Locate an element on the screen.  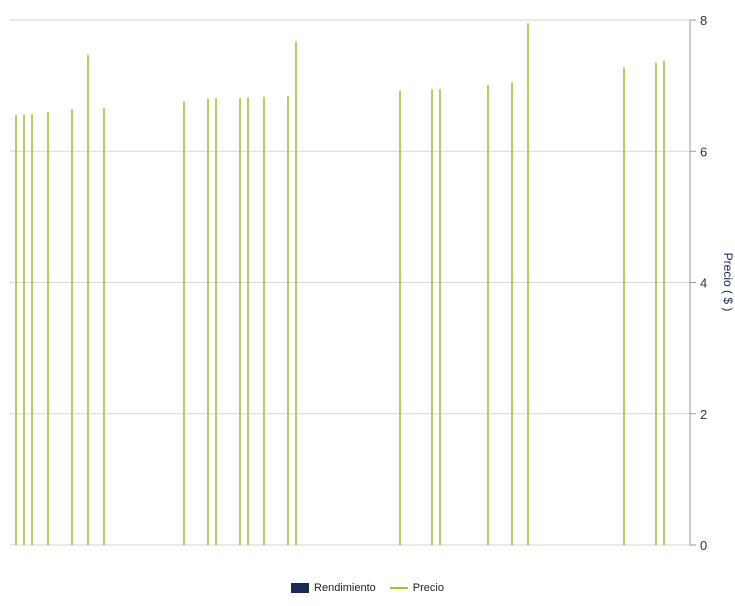
legend-item-precio: Precio is located at coordinates (416, 588).